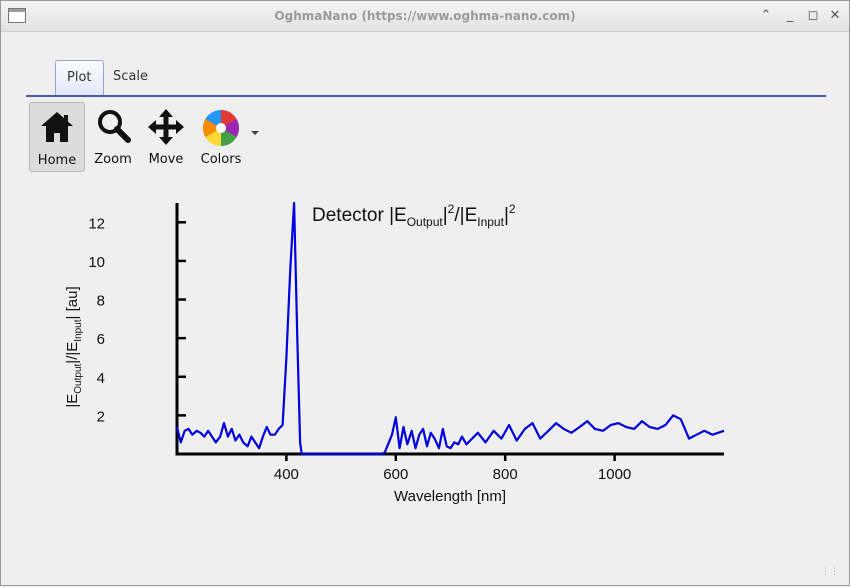  Describe the element at coordinates (101, 378) in the screenshot. I see `y-tick-label: 4` at that location.